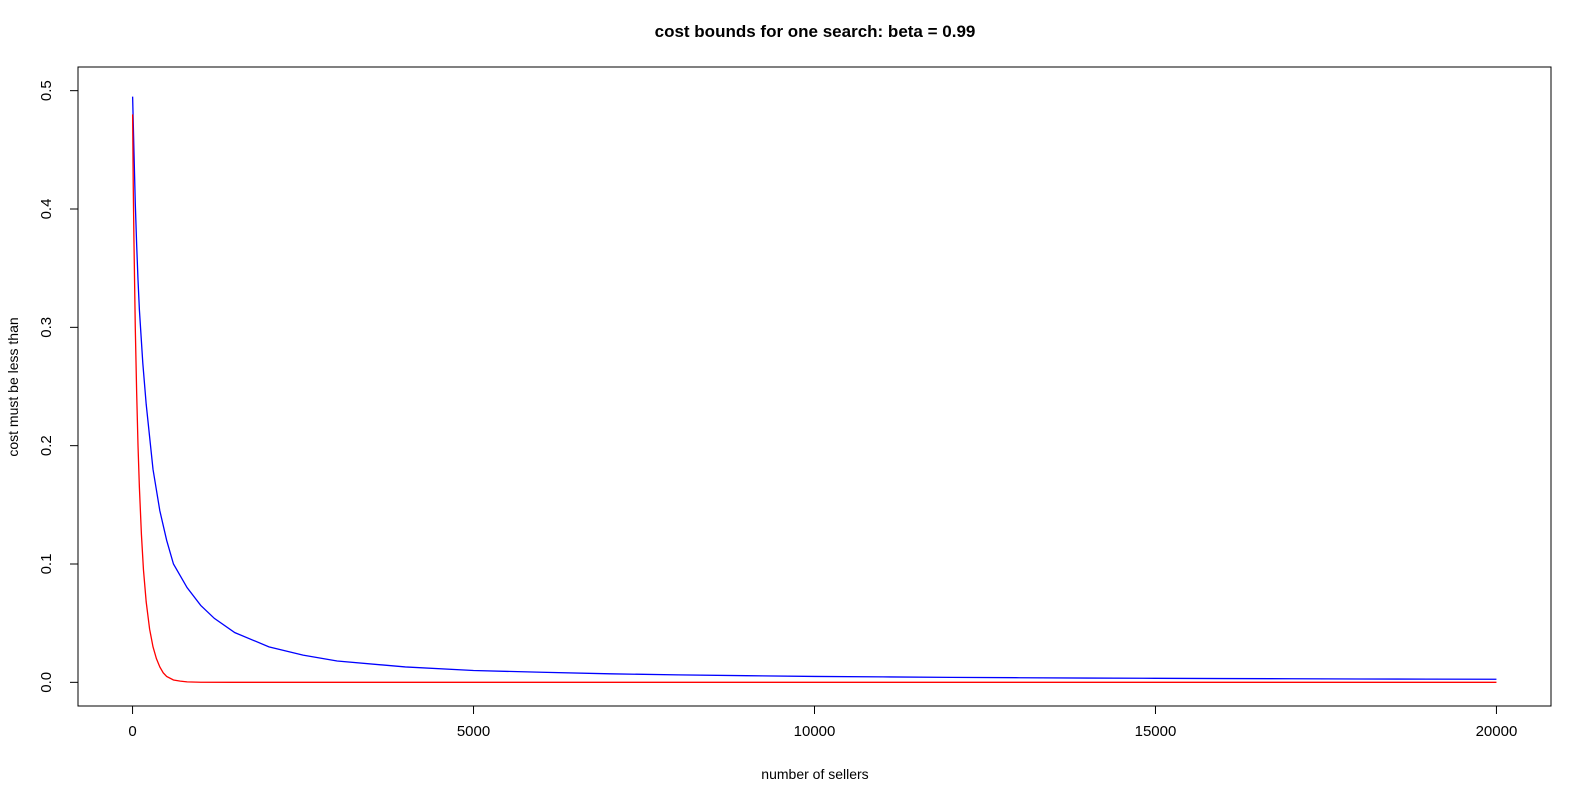 The height and width of the screenshot is (792, 1576). What do you see at coordinates (814, 774) in the screenshot?
I see `x-axis-label: number of sellers` at bounding box center [814, 774].